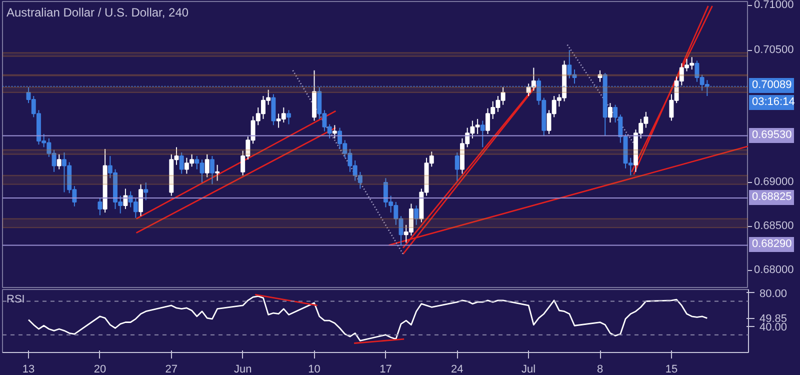 The height and width of the screenshot is (375, 800). I want to click on ref-line-label: 0.68290, so click(771, 244).